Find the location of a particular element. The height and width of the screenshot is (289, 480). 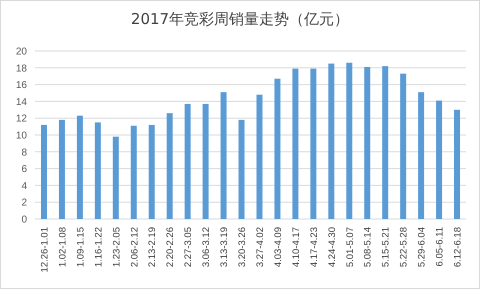

x-tick-label: 1.09-1.15 is located at coordinates (80, 247).